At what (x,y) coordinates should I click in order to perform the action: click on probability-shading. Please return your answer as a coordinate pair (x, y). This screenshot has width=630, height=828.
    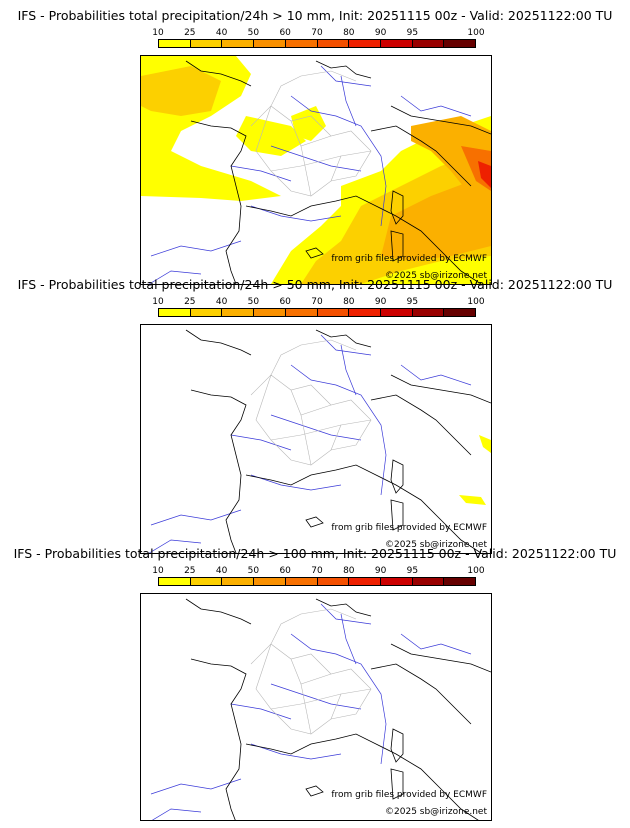
    Looking at the image, I should click on (475, 470).